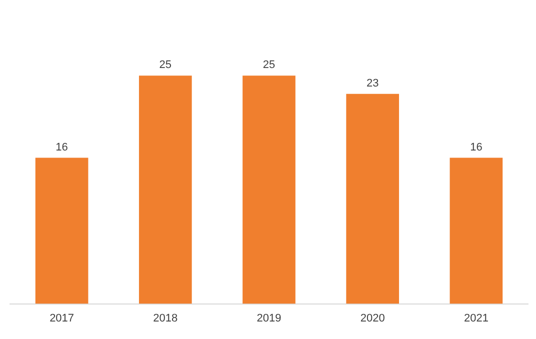 The image size is (536, 339). What do you see at coordinates (62, 318) in the screenshot?
I see `x-tick-label: 2017` at bounding box center [62, 318].